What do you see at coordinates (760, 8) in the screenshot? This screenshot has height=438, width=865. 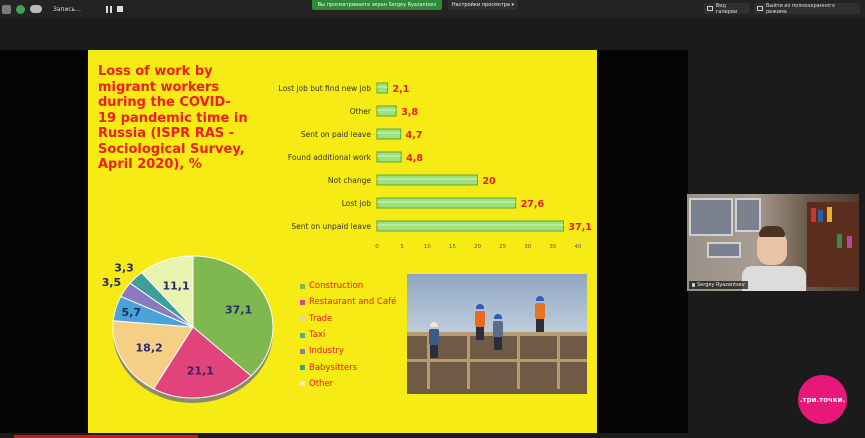 I see `exit-fullscreen-icon` at bounding box center [760, 8].